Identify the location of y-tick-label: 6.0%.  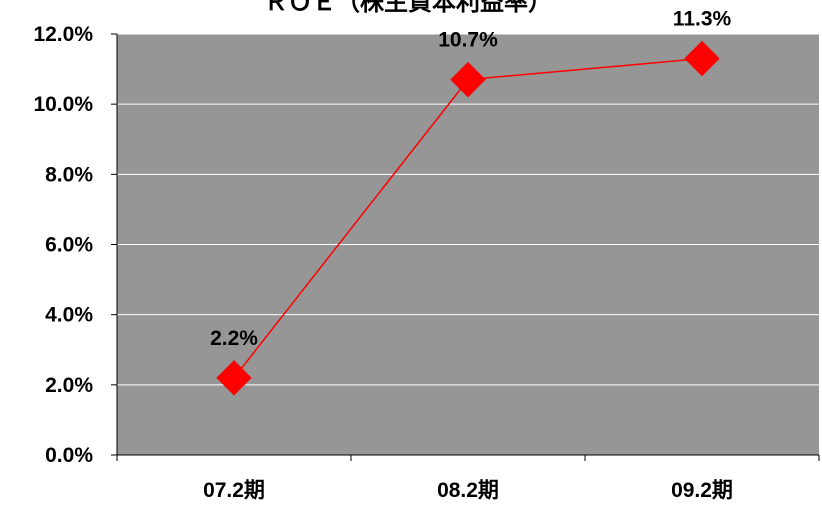
(69, 245).